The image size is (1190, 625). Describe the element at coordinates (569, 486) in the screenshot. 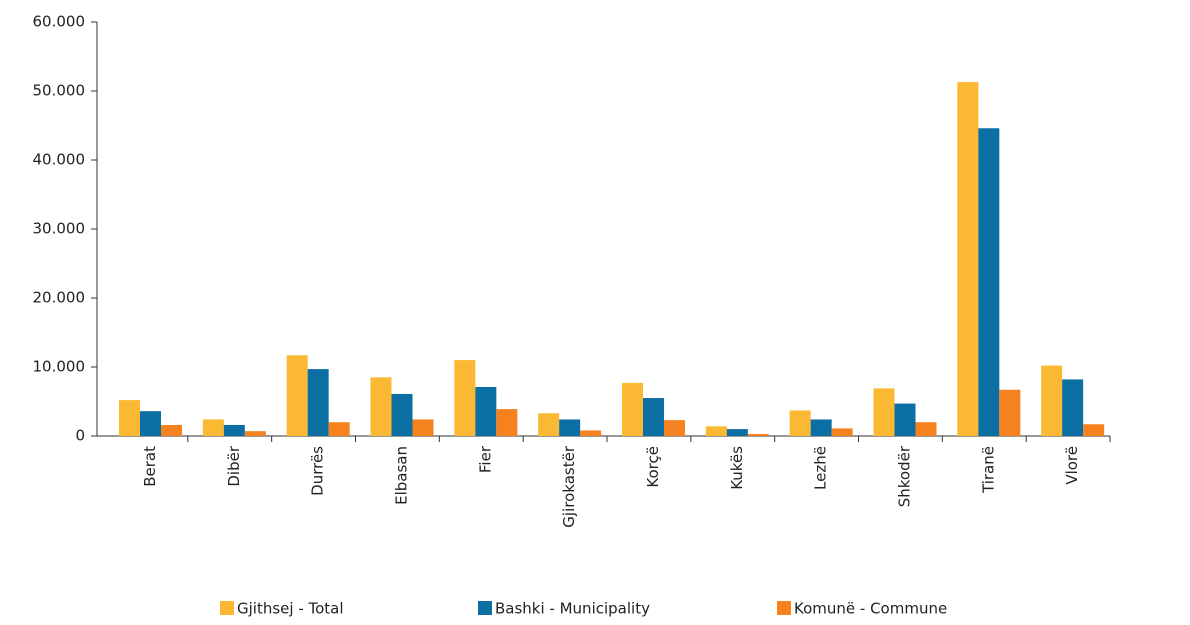

I see `x-tick-label: Gjirokastër` at that location.